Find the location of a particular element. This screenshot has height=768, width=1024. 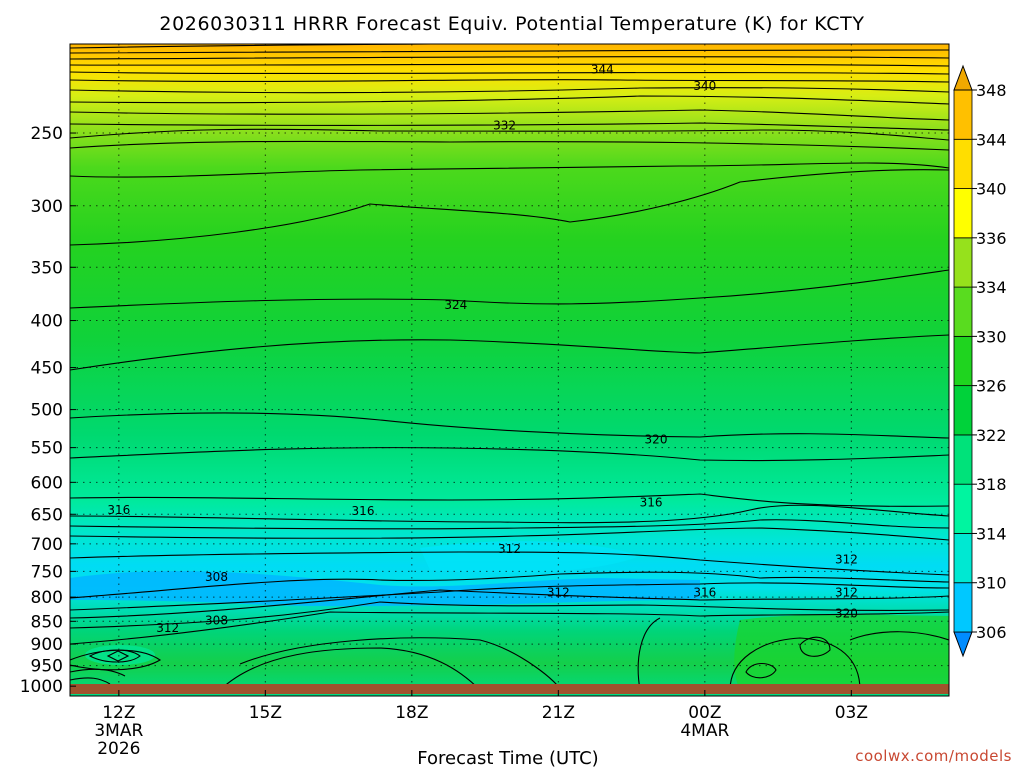

y-tick-label: 650 is located at coordinates (47, 515).